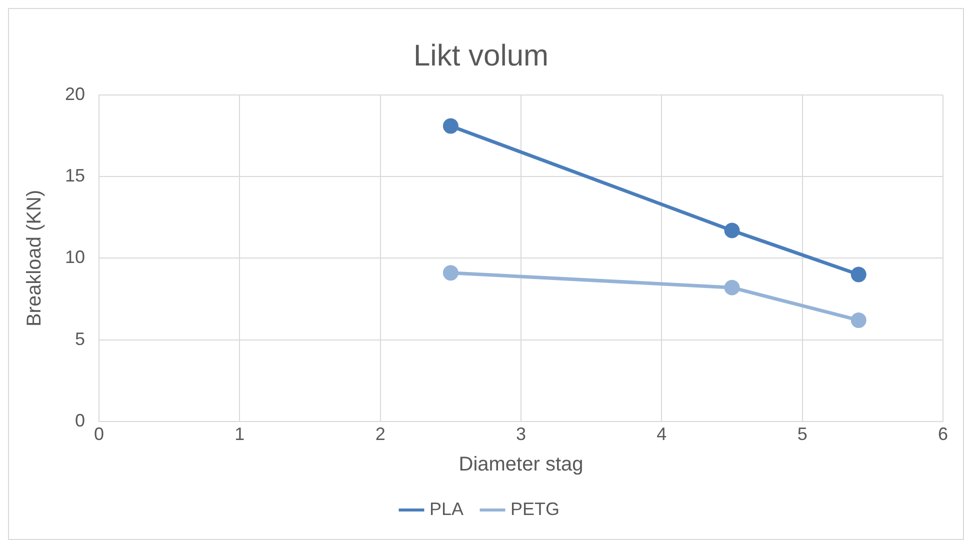 The image size is (964, 540). I want to click on y-tick-label: 15, so click(75, 176).